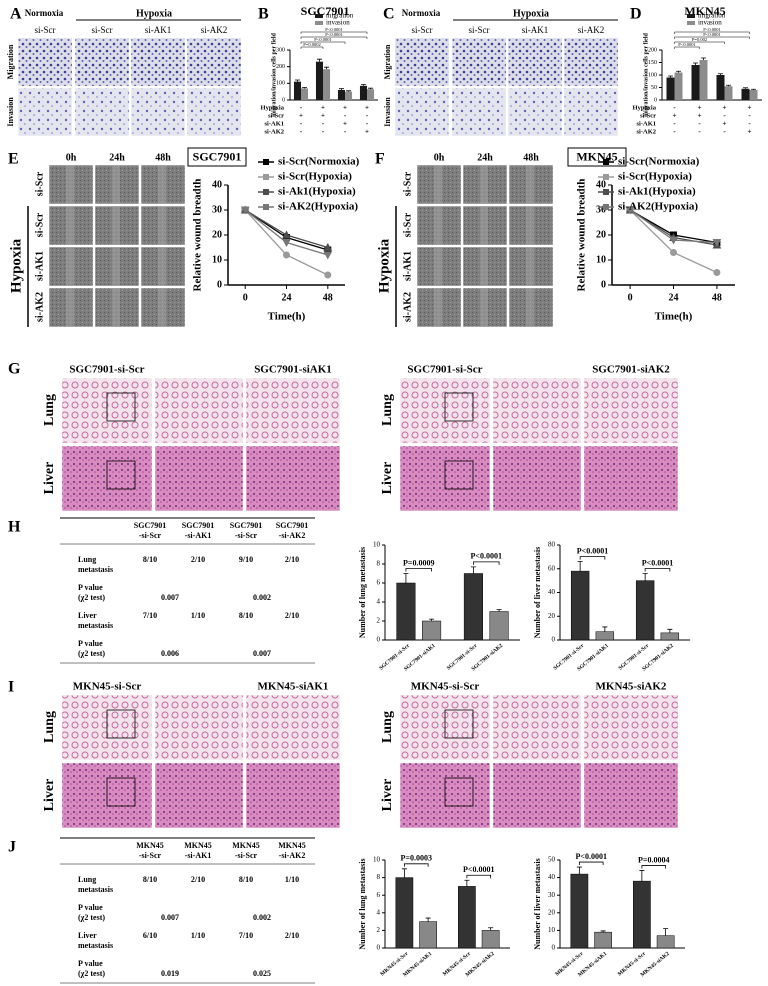 The height and width of the screenshot is (986, 768). I want to click on y-tick-label: 20, so click(552, 912).